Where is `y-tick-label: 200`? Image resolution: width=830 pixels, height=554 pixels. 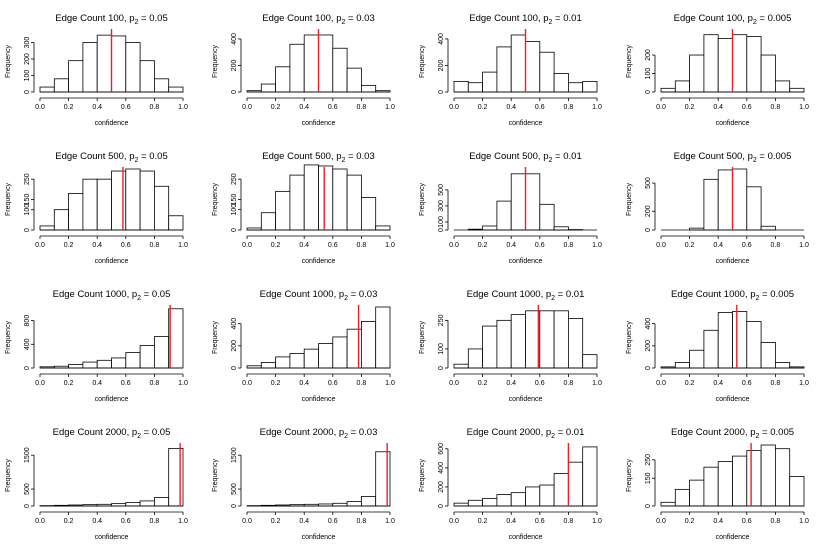
y-tick-label: 200 is located at coordinates (234, 66).